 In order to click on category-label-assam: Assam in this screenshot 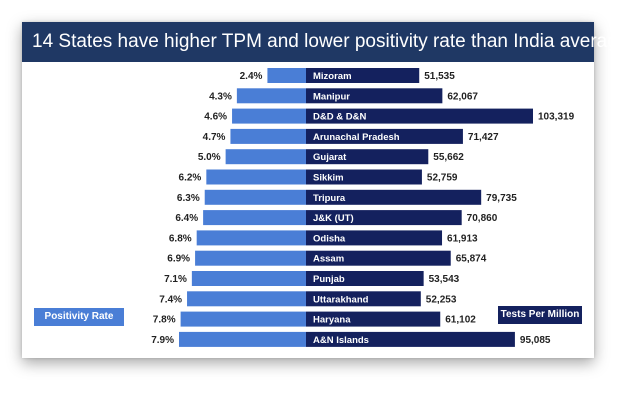, I will do `click(328, 259)`.